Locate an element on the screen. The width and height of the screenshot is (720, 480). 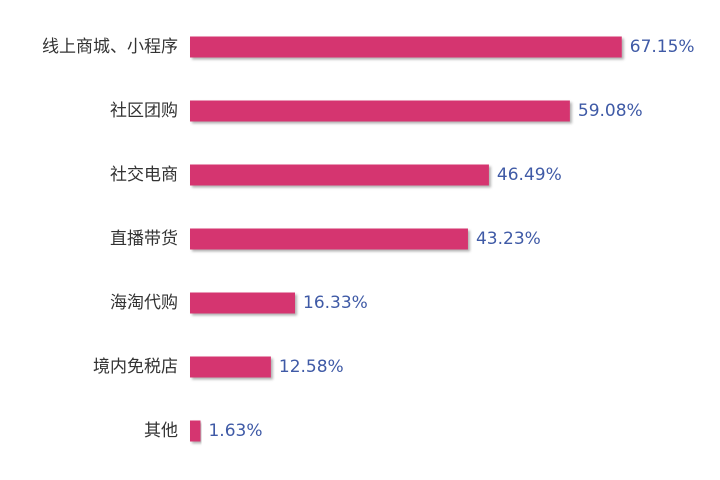
value-label: 67.15% is located at coordinates (662, 47).